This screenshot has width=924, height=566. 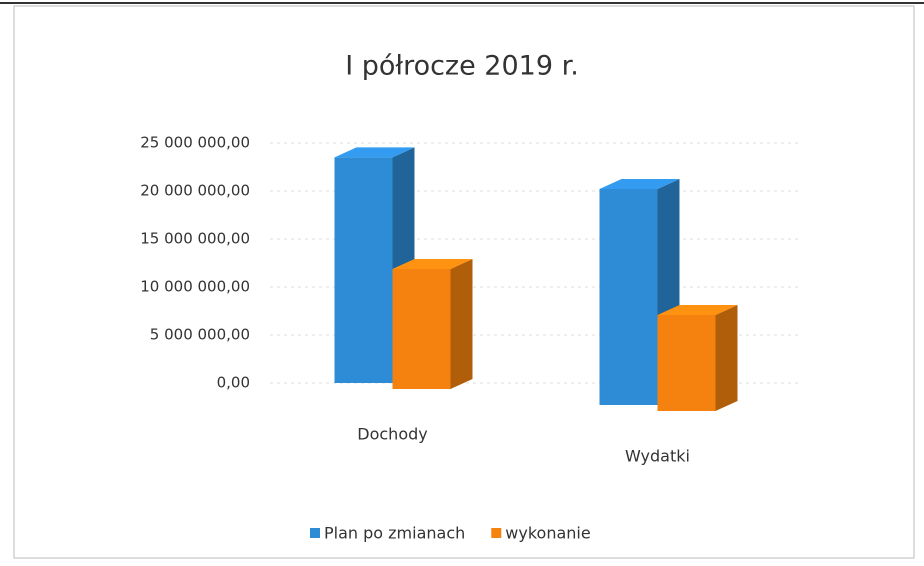 What do you see at coordinates (462, 66) in the screenshot?
I see `chart-title: I półrocze 2019 r.` at bounding box center [462, 66].